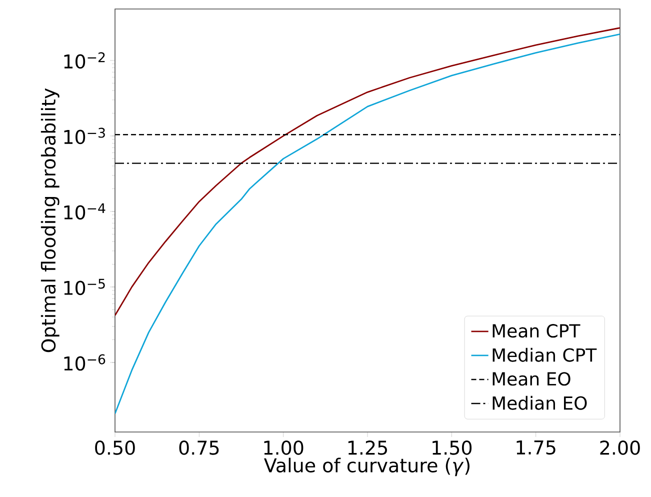 Image resolution: width=651 pixels, height=497 pixels. What do you see at coordinates (84, 60) in the screenshot?
I see `y-tick-label: 10$^{−2}$` at bounding box center [84, 60].